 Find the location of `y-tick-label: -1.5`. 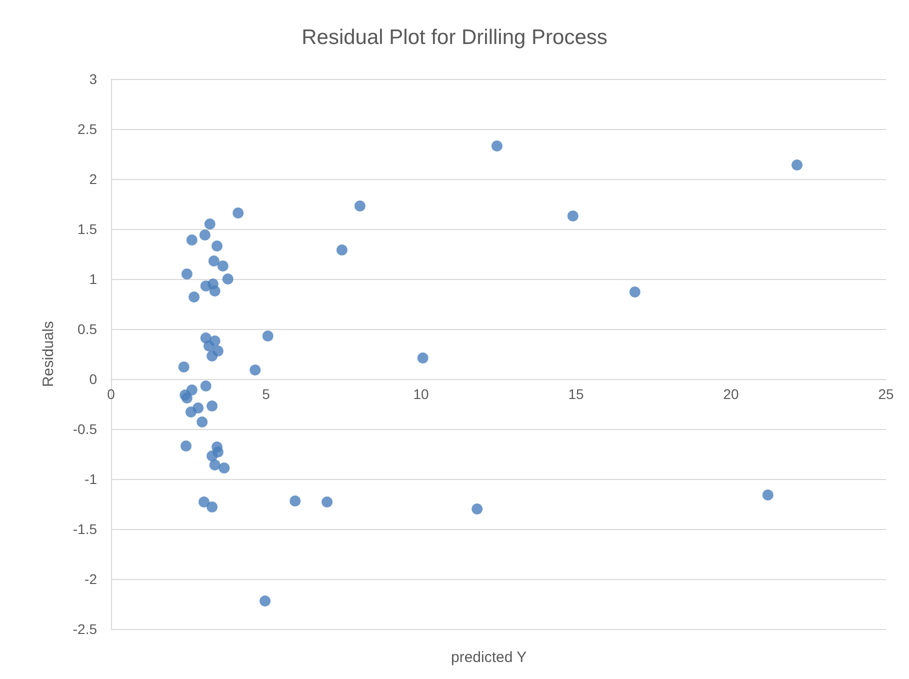

y-tick-label: -1.5 is located at coordinates (85, 529).